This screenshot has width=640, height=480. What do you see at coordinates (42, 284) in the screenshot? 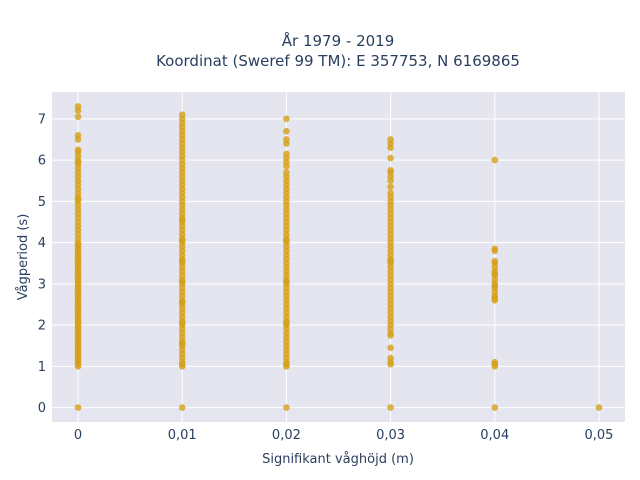
I see `y-tick-label-3: 3` at bounding box center [42, 284].